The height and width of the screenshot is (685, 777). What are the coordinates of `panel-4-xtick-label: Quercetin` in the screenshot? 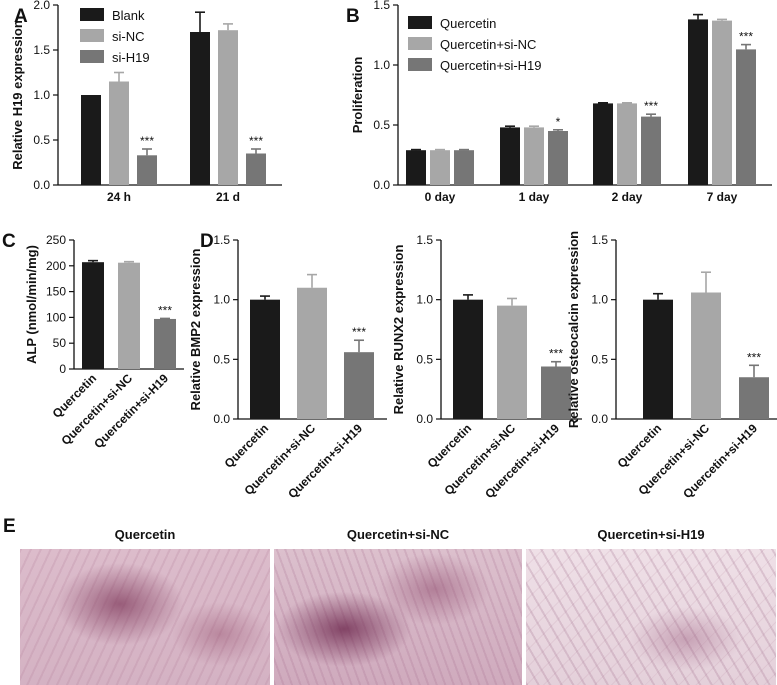 It's located at (247, 446).